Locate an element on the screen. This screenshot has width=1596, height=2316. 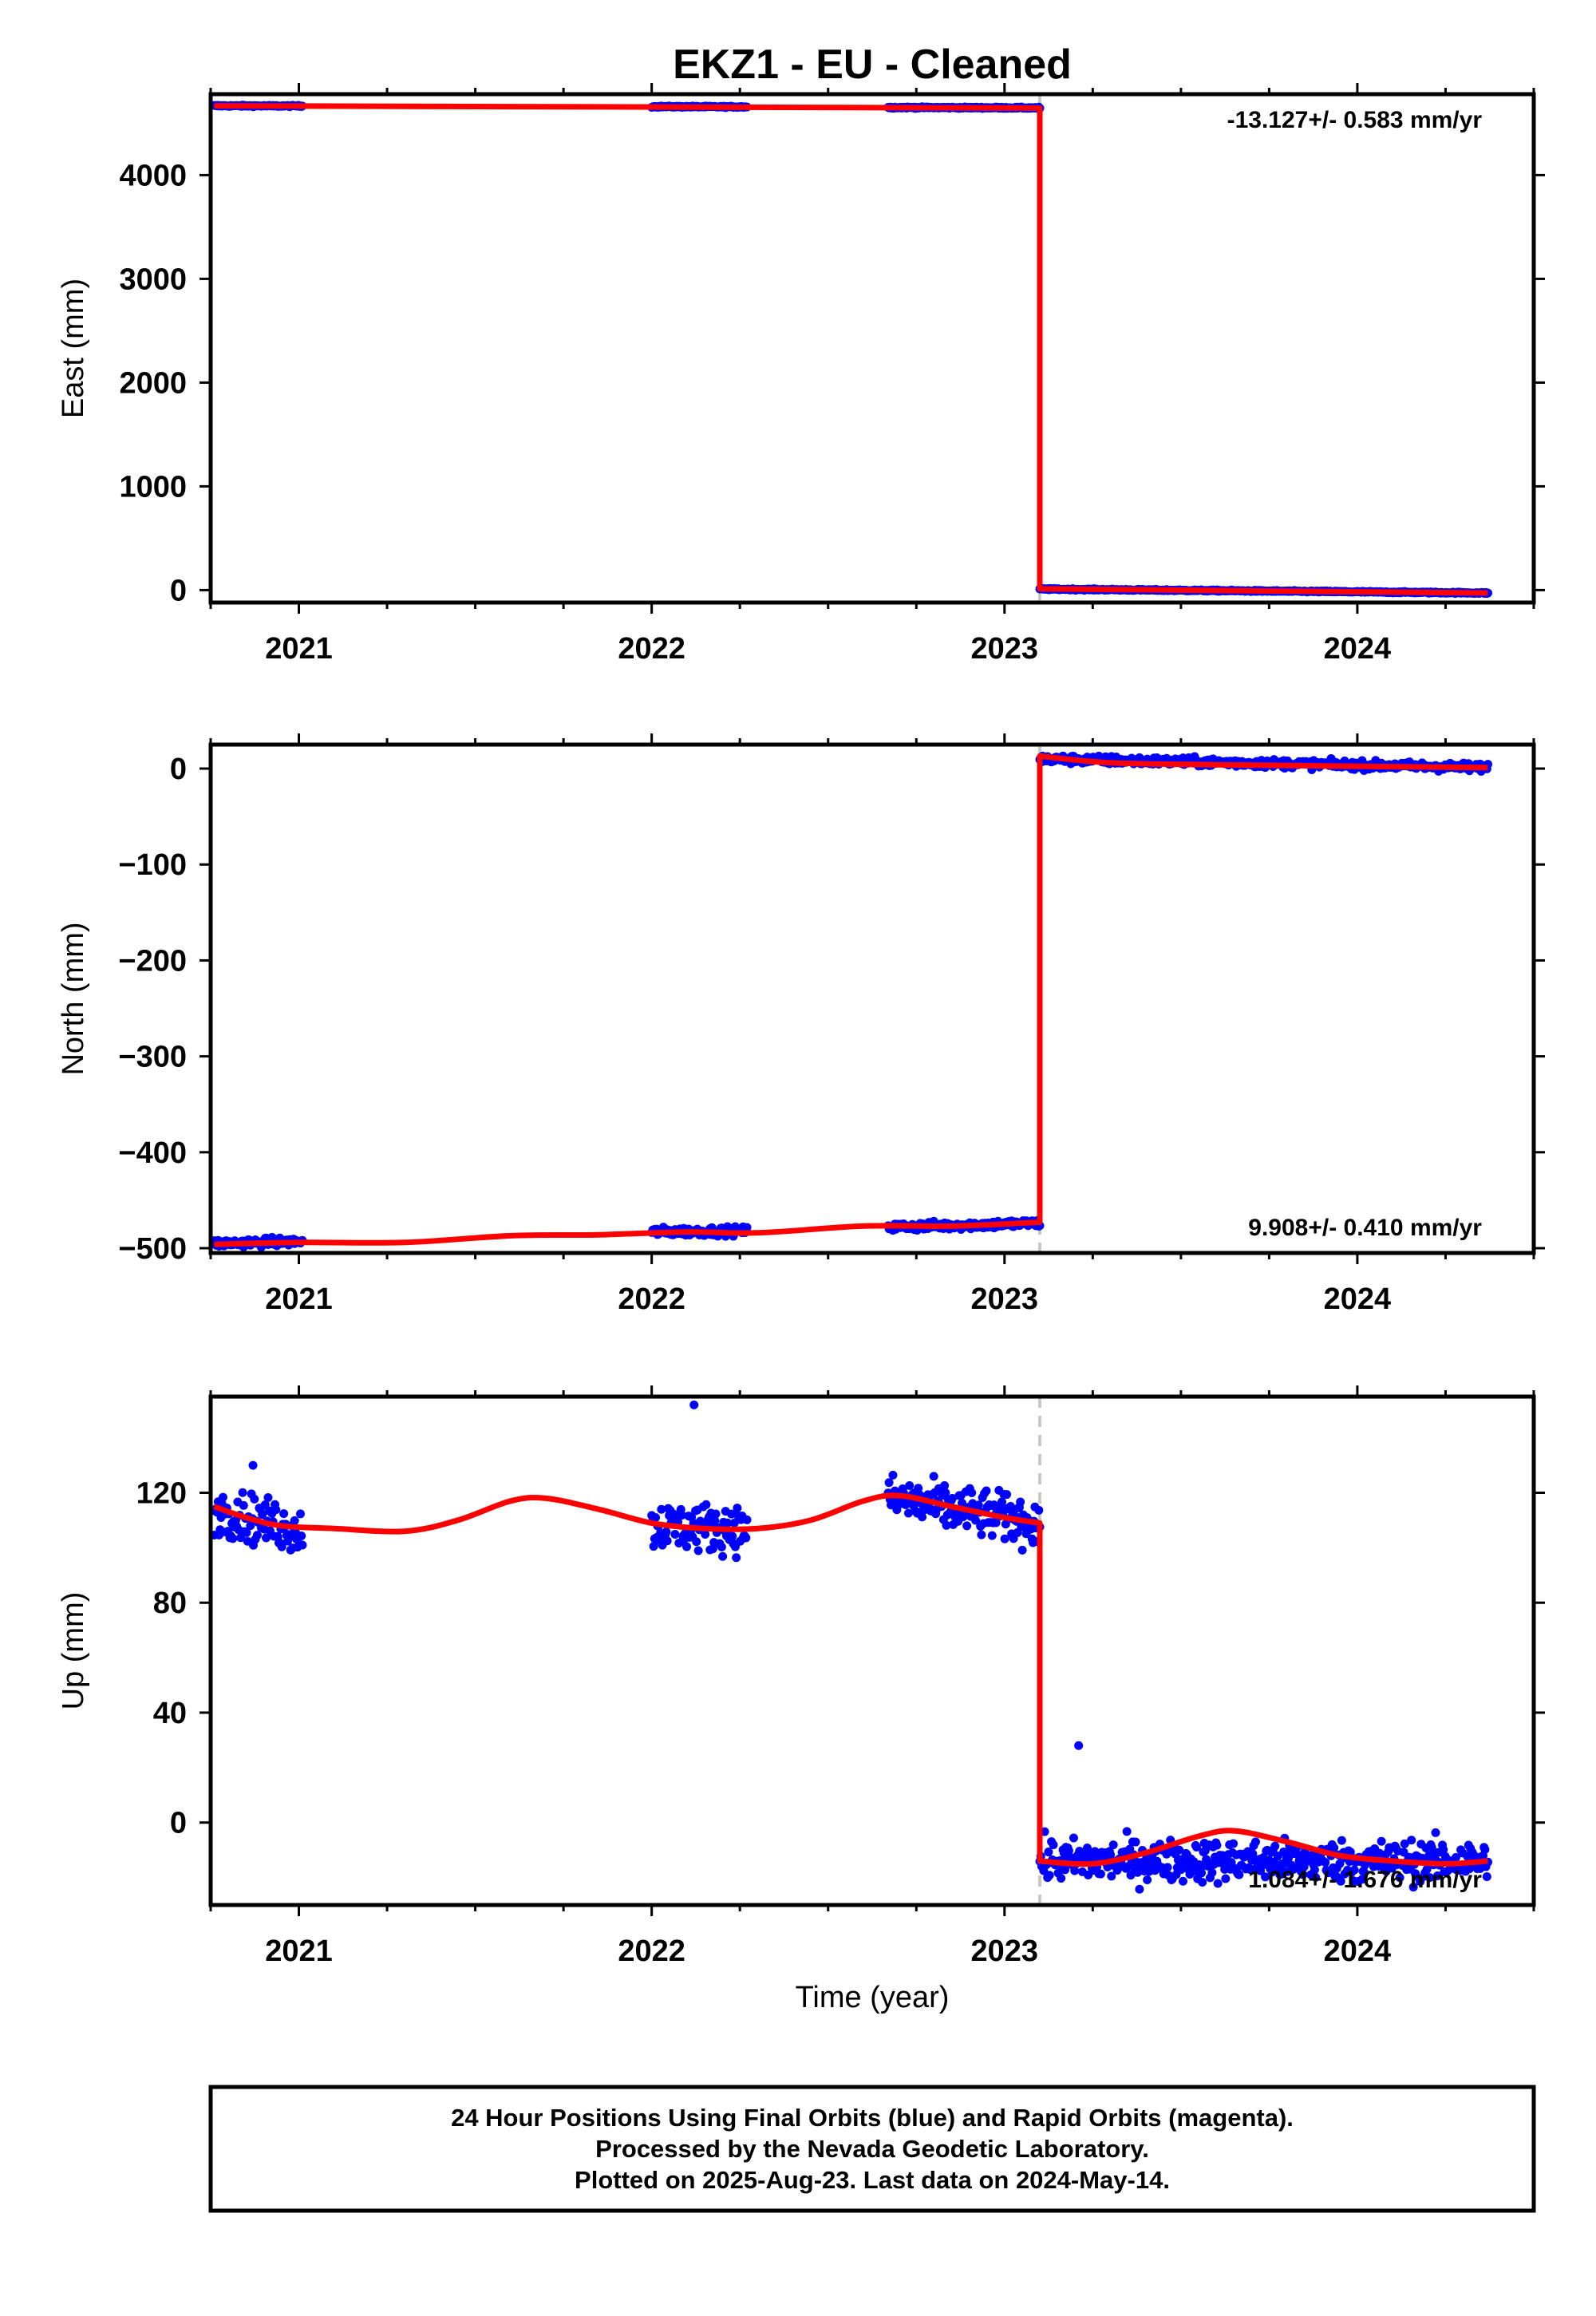
y-tick-label: −300 is located at coordinates (152, 1057).